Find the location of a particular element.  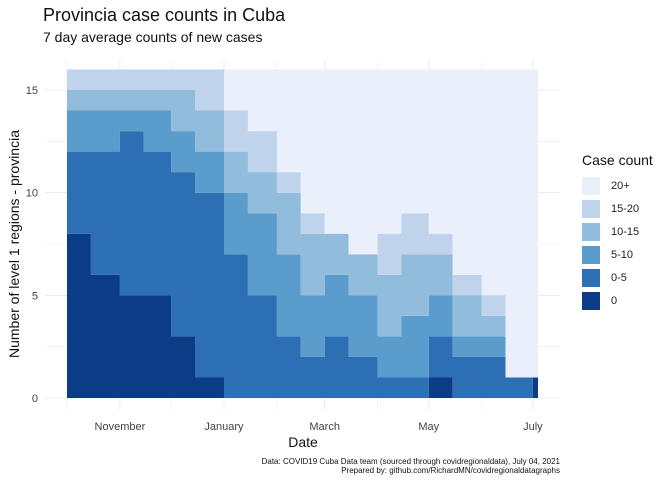

legend-item: 15-20 is located at coordinates (617, 208).